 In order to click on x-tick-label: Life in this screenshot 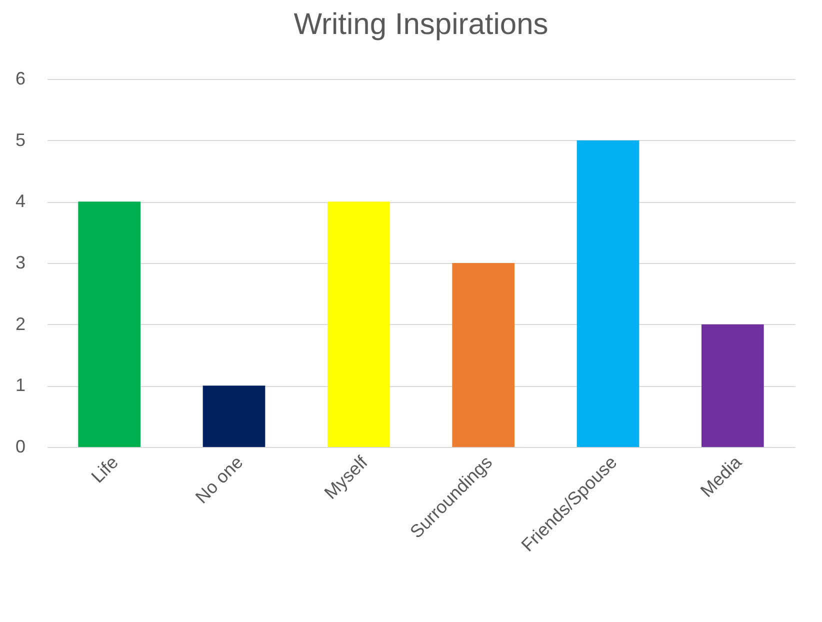, I will do `click(104, 469)`.